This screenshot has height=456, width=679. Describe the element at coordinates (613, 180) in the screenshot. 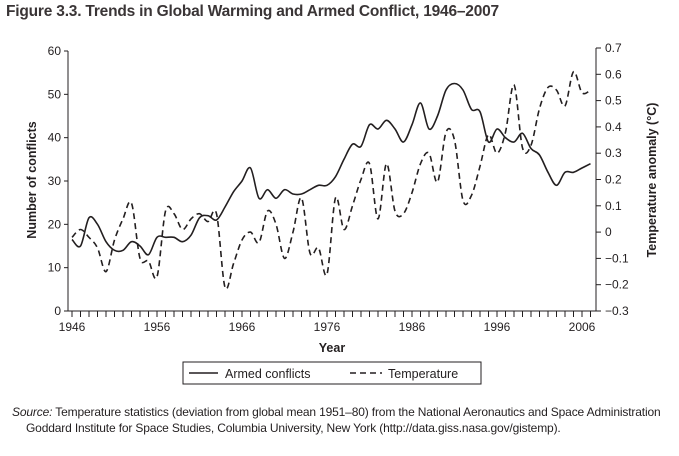

I see `y2-tick-label: 0.2` at that location.